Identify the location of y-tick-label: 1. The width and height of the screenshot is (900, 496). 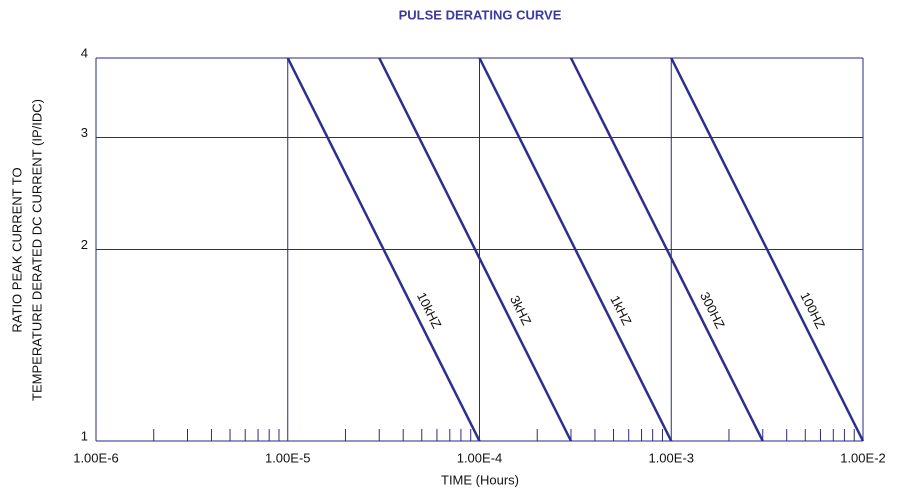
(84, 435).